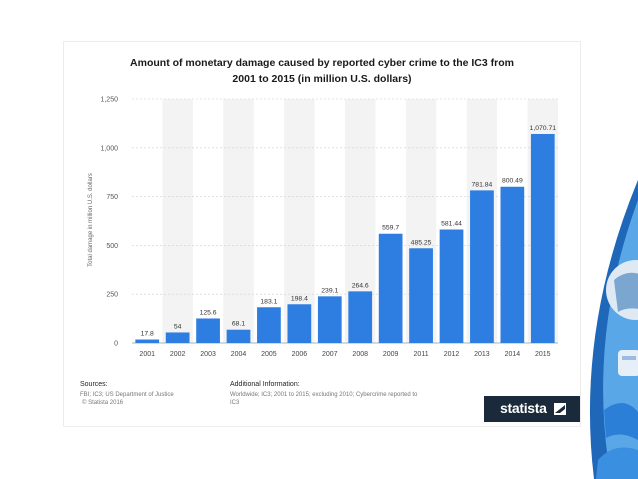 This screenshot has width=638, height=479. I want to click on value-label: 264.6, so click(360, 285).